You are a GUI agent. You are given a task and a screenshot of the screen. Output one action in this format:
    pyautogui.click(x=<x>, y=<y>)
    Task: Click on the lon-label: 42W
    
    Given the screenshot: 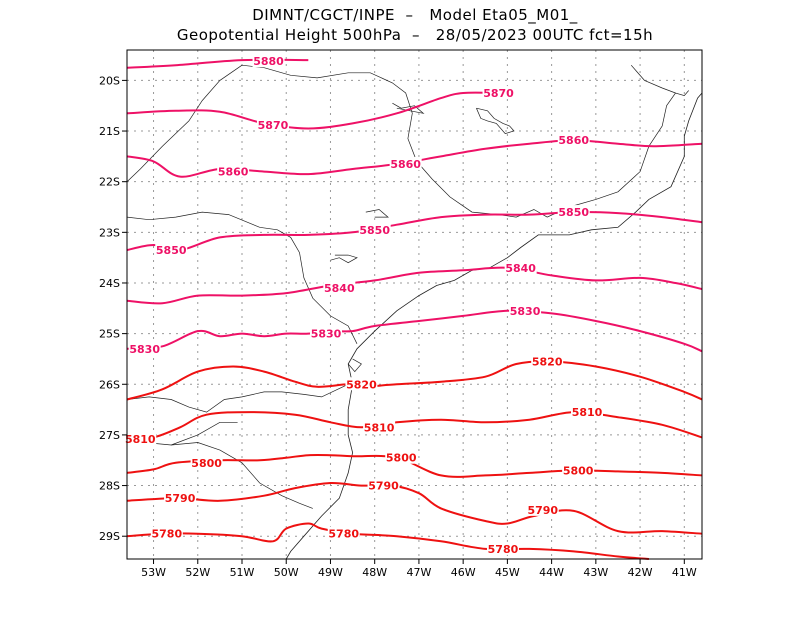 What is the action you would take?
    pyautogui.click(x=640, y=572)
    